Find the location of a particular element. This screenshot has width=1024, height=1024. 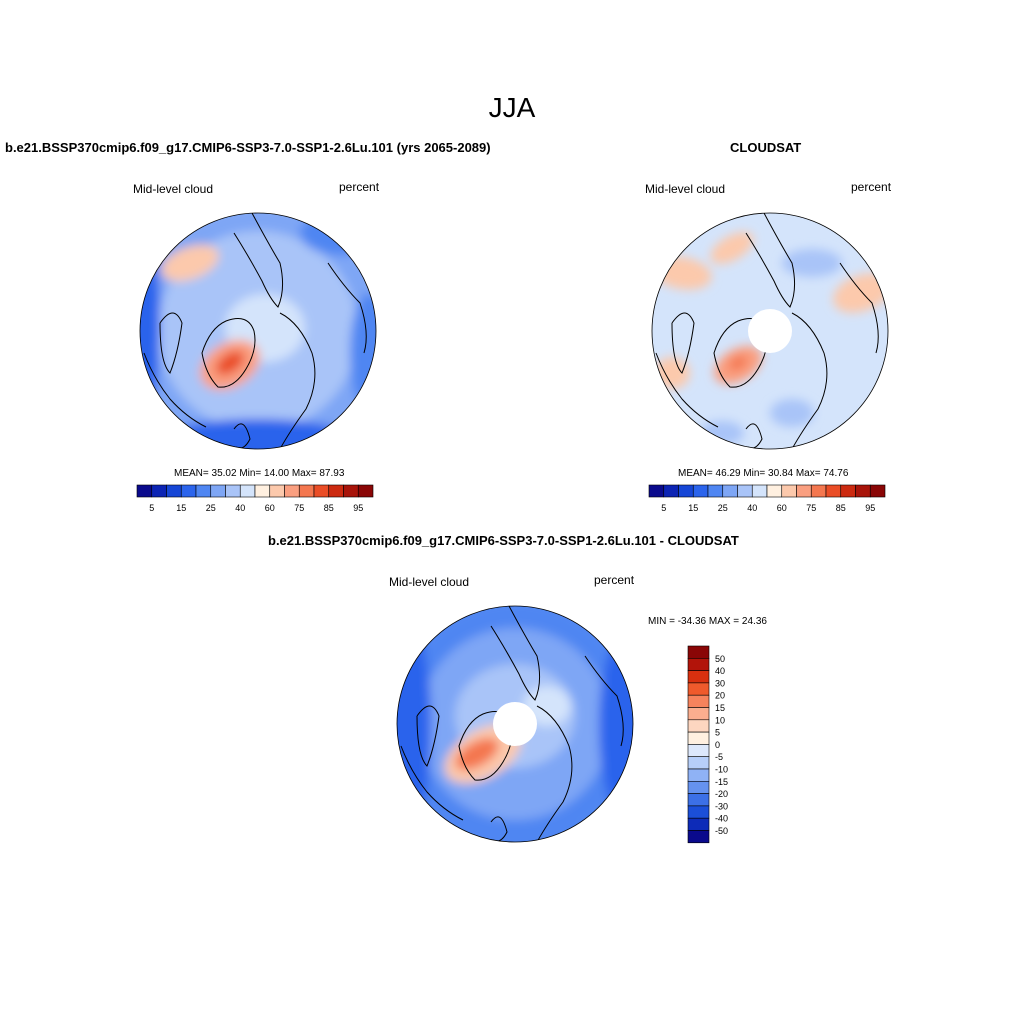

panel1-units-label: percent is located at coordinates (359, 187).